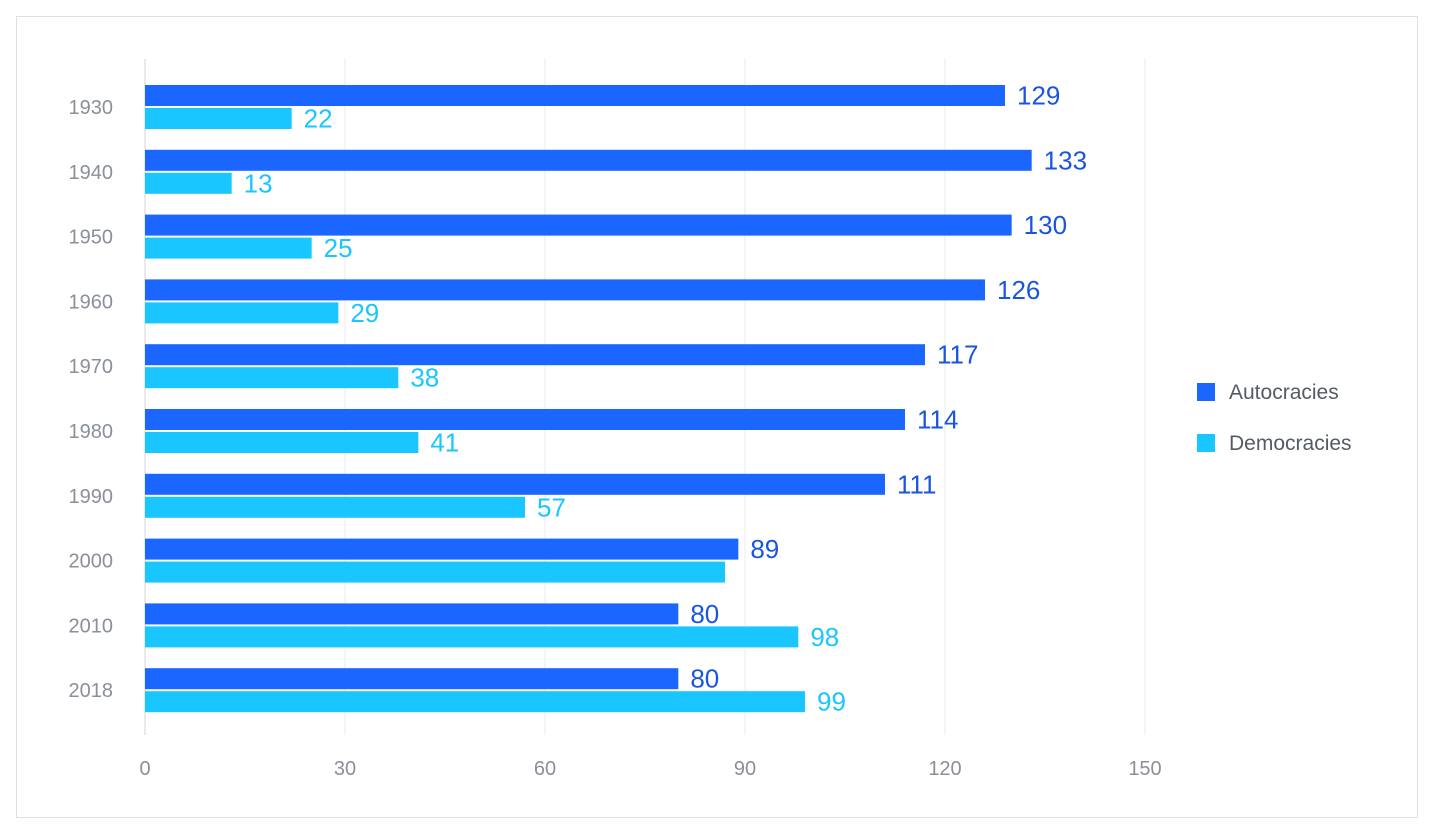 The image size is (1434, 834). Describe the element at coordinates (228, 248) in the screenshot. I see `bar-democracies-1950` at that location.